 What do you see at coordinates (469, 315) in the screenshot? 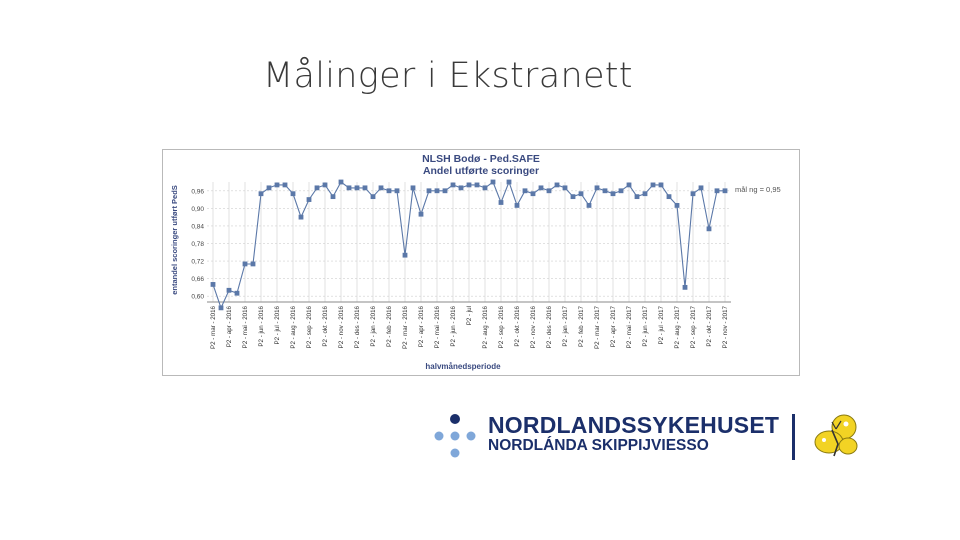
I see `x-tick-label: P2 - jul` at bounding box center [469, 315].